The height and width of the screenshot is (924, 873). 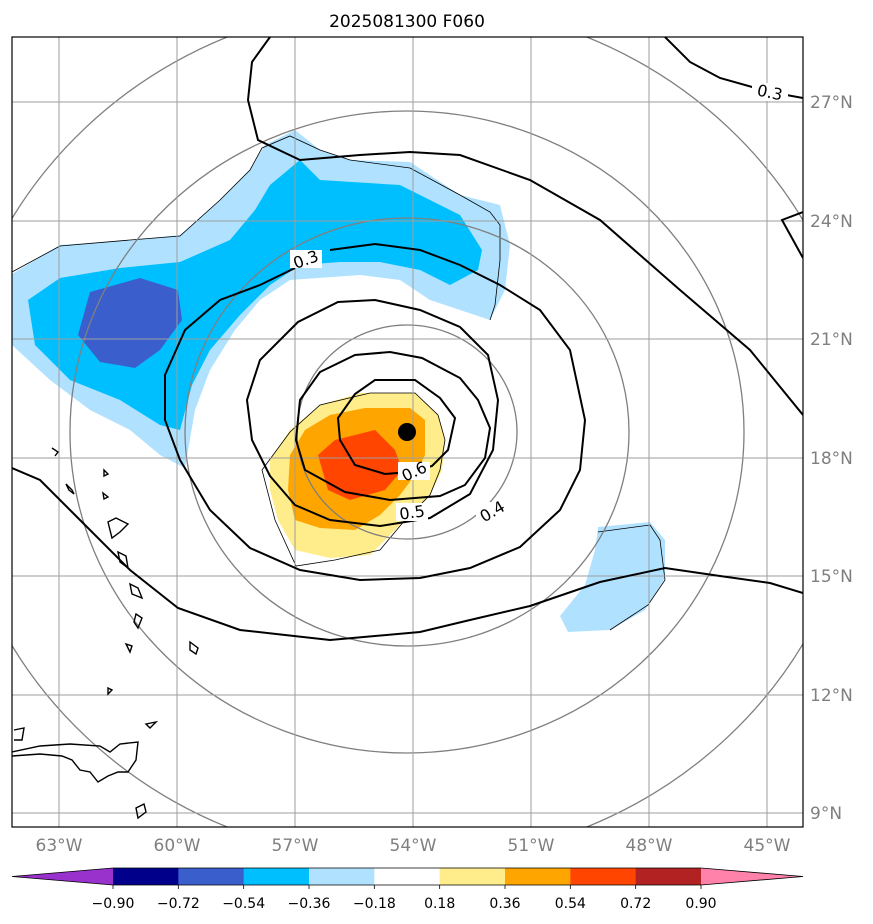 What do you see at coordinates (62, 876) in the screenshot?
I see `colorbar-extend-low` at bounding box center [62, 876].